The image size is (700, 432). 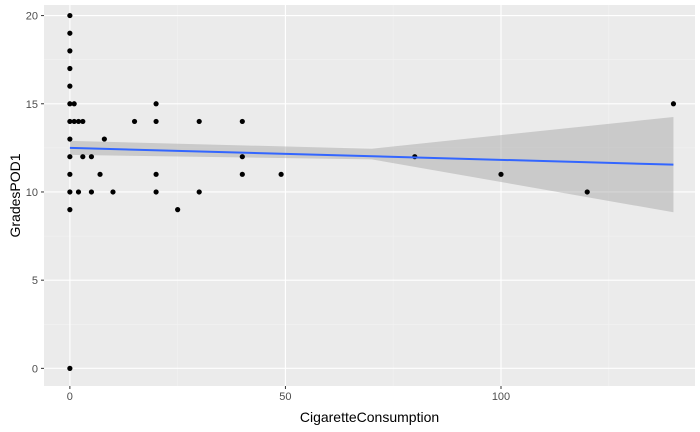 What do you see at coordinates (35, 369) in the screenshot?
I see `y-tick-label: 0` at bounding box center [35, 369].